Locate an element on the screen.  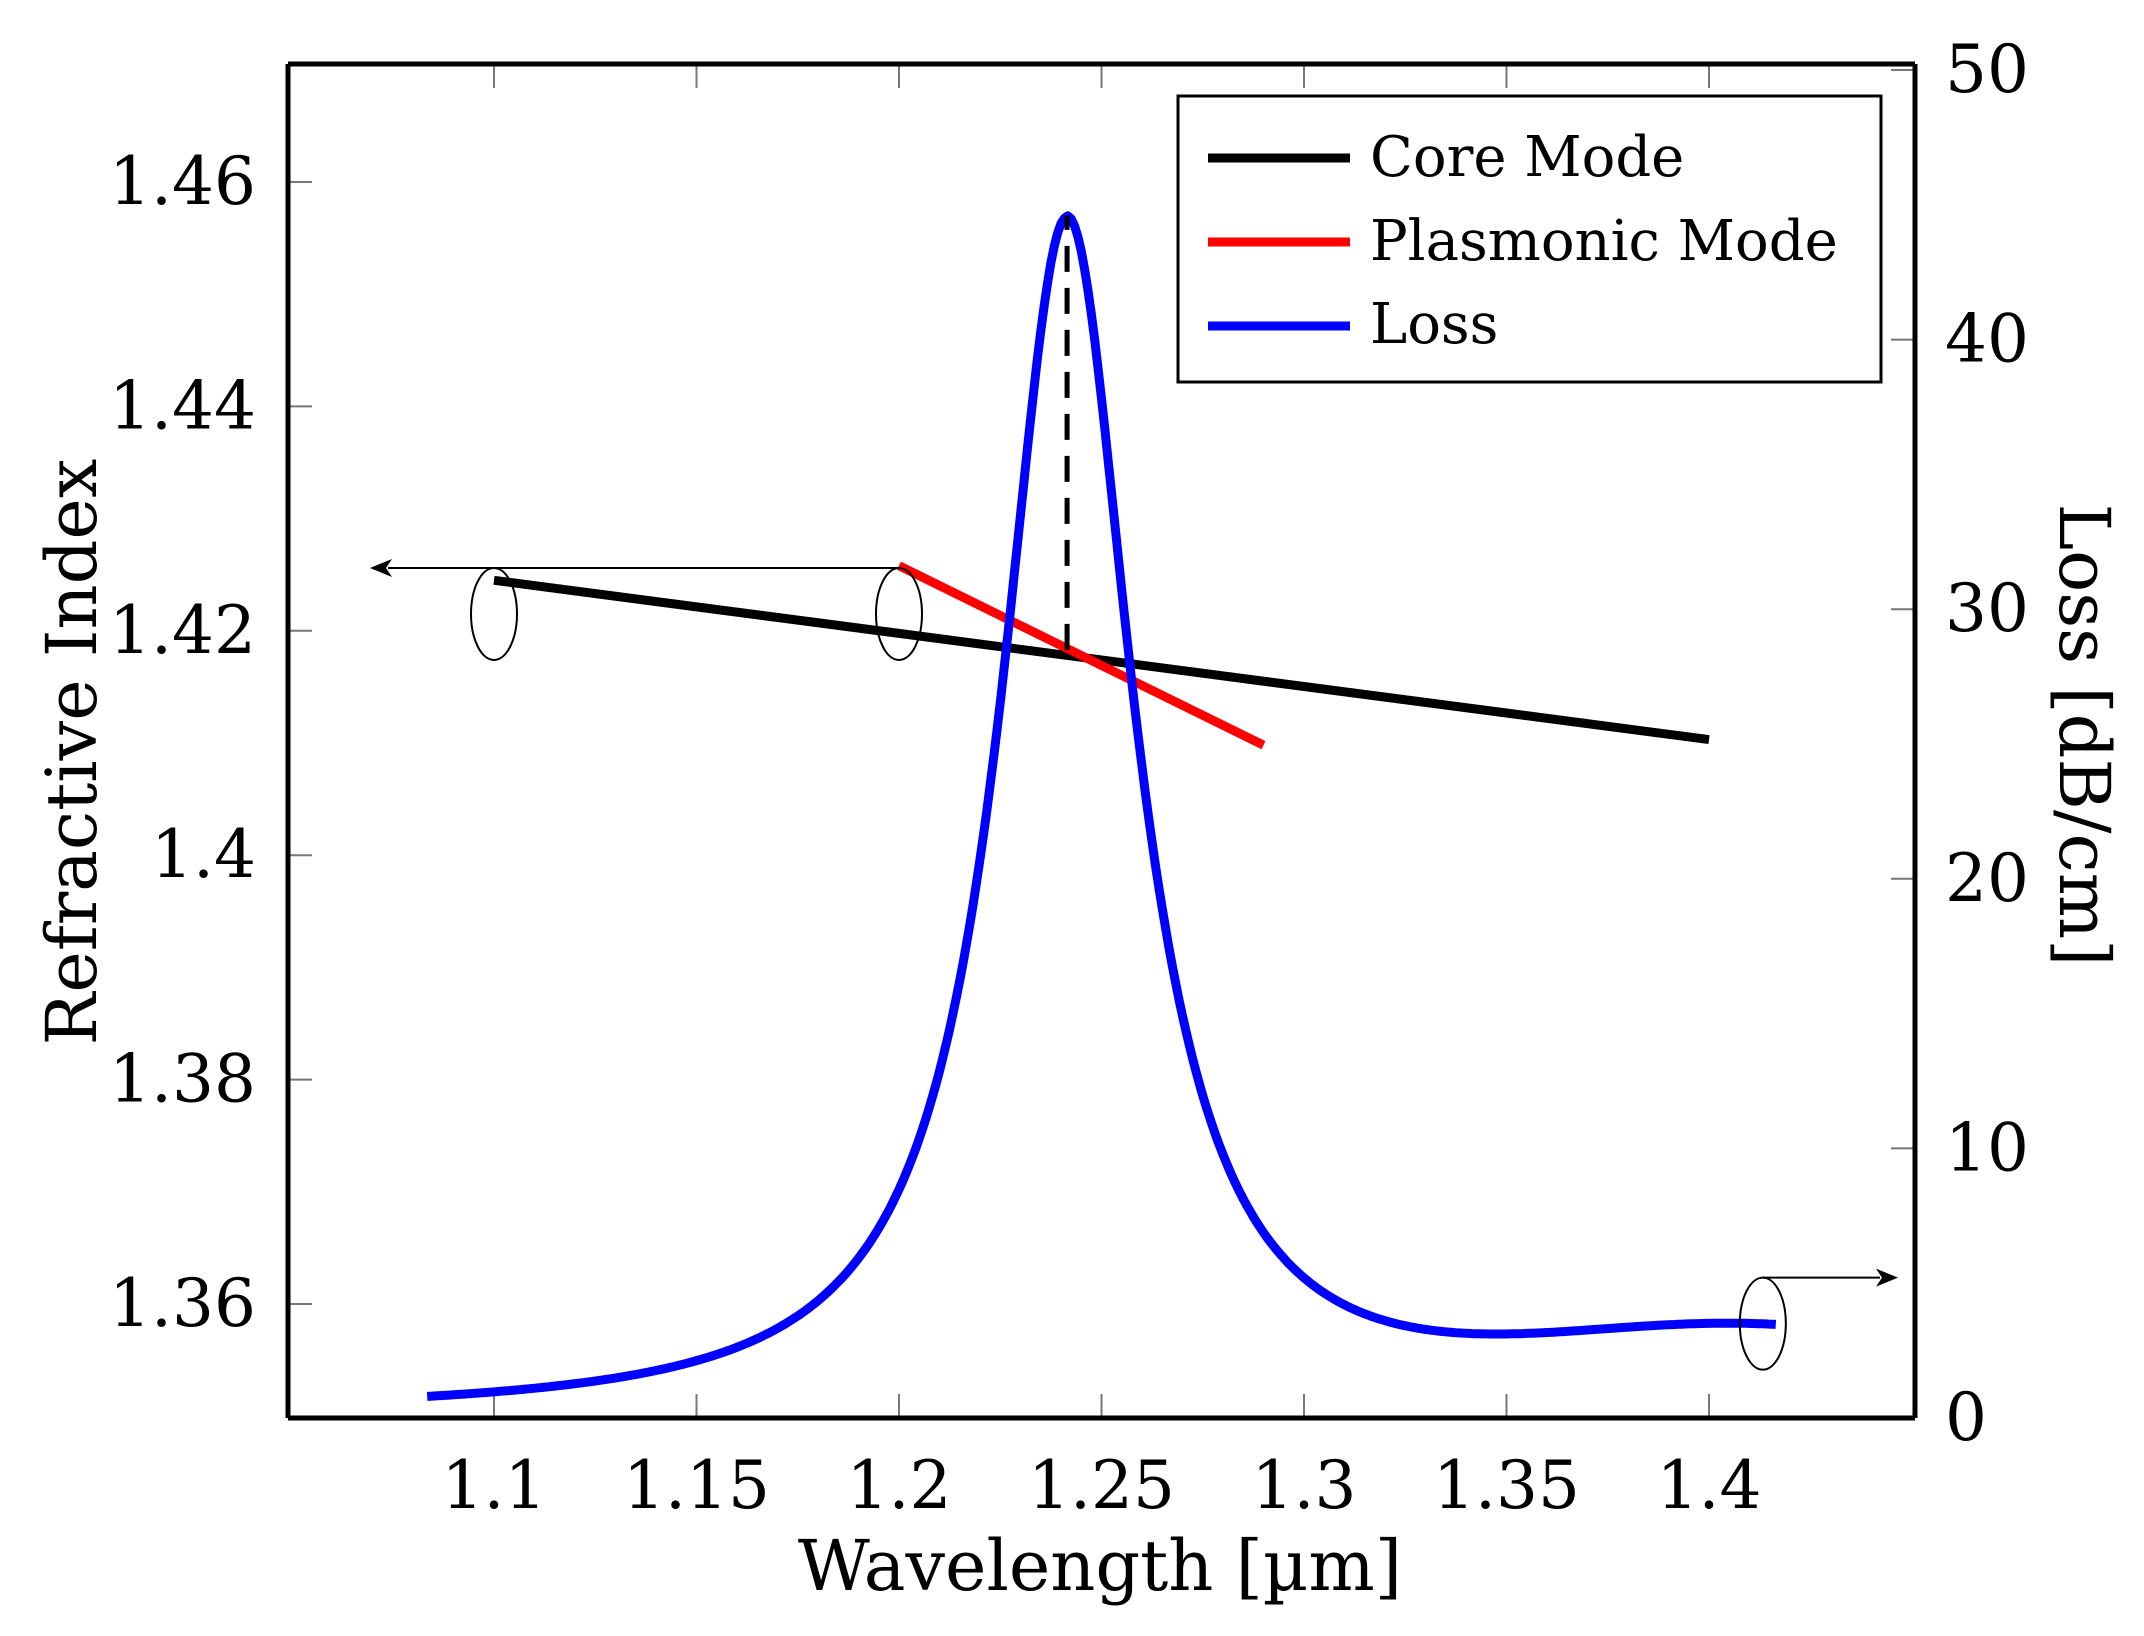
y-left-tick-labels: 1.36 1.38 1.4 1.42 1.44 1.46 is located at coordinates (182, 742).